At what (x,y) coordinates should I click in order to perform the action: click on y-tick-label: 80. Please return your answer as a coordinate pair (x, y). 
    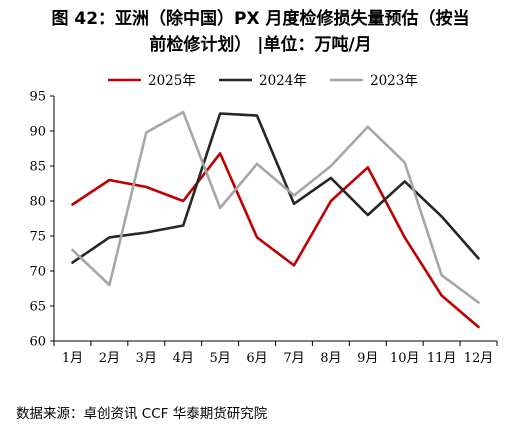
    Looking at the image, I should click on (37, 202).